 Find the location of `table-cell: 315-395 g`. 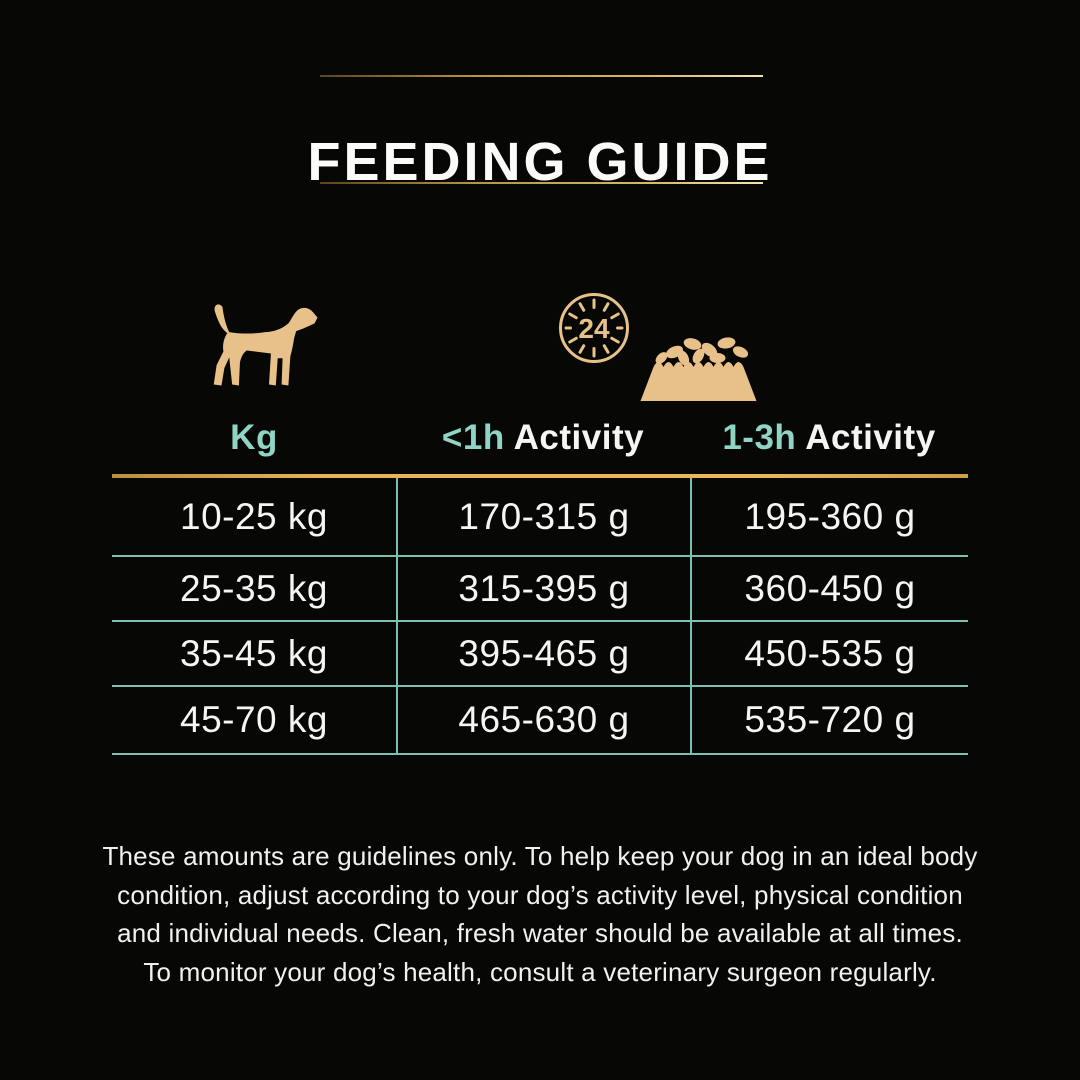

table-cell: 315-395 g is located at coordinates (543, 587).